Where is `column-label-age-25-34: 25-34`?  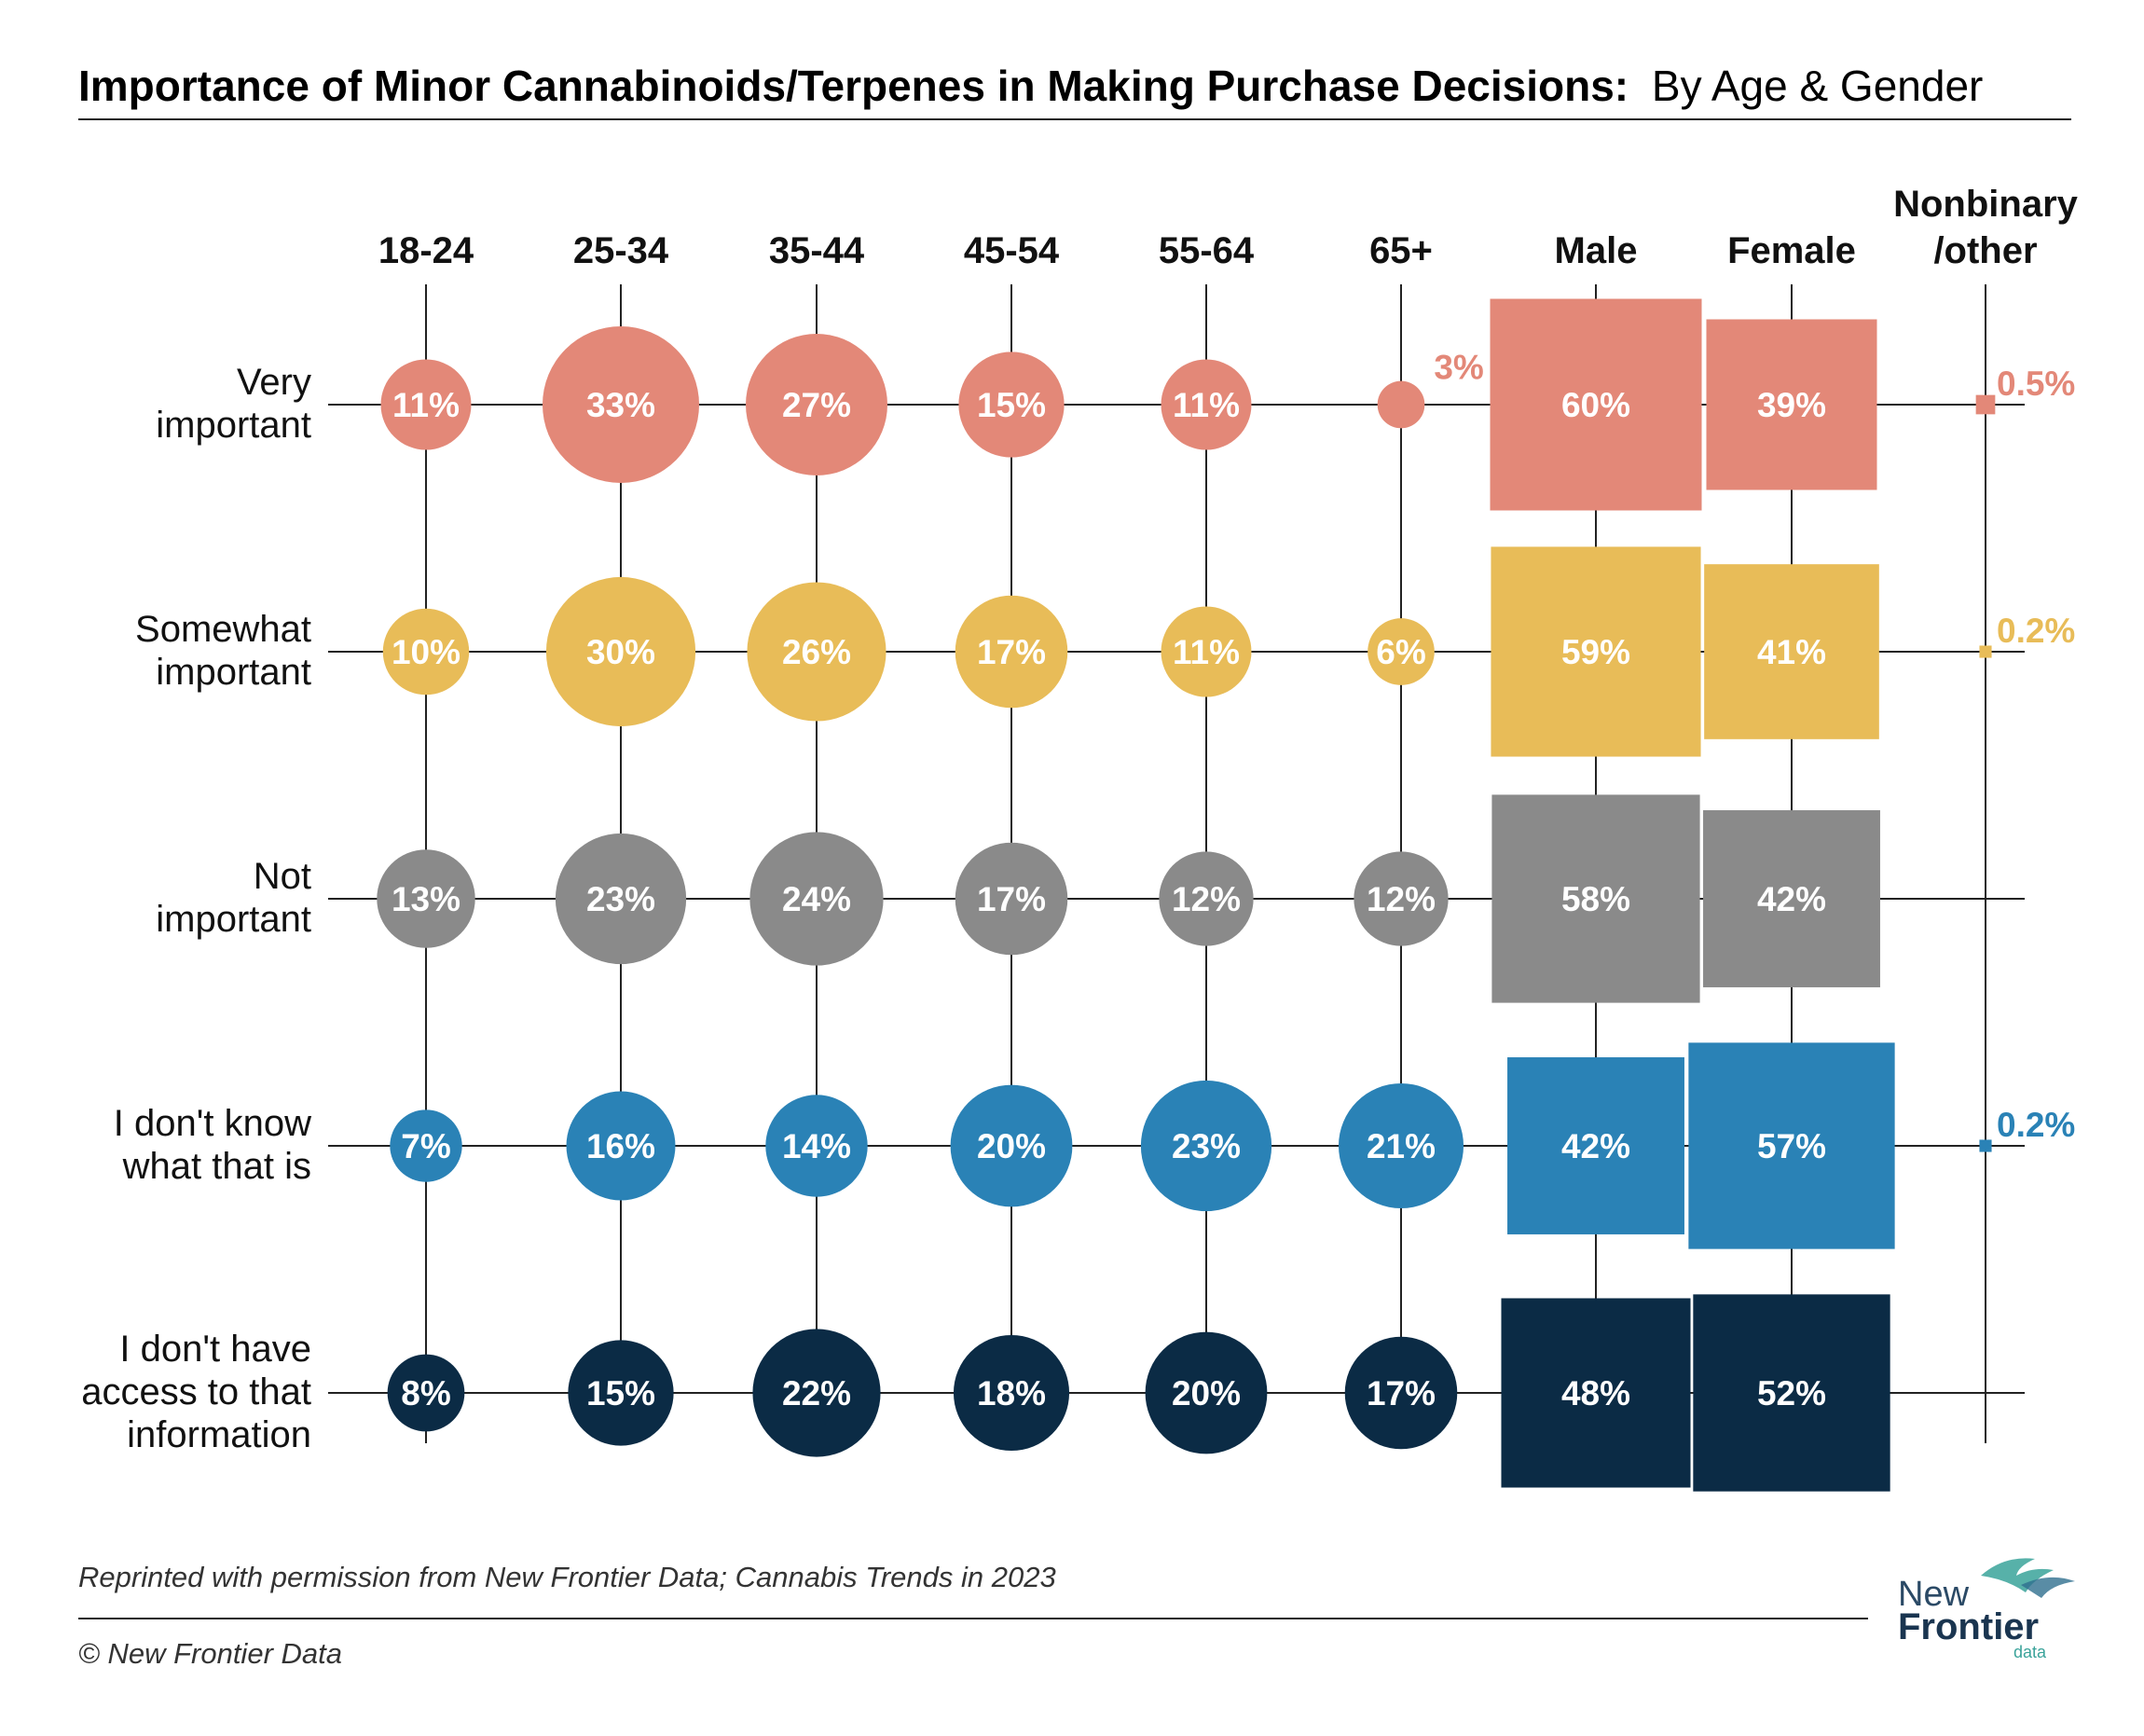
column-label-age-25-34: 25-34 is located at coordinates (621, 250).